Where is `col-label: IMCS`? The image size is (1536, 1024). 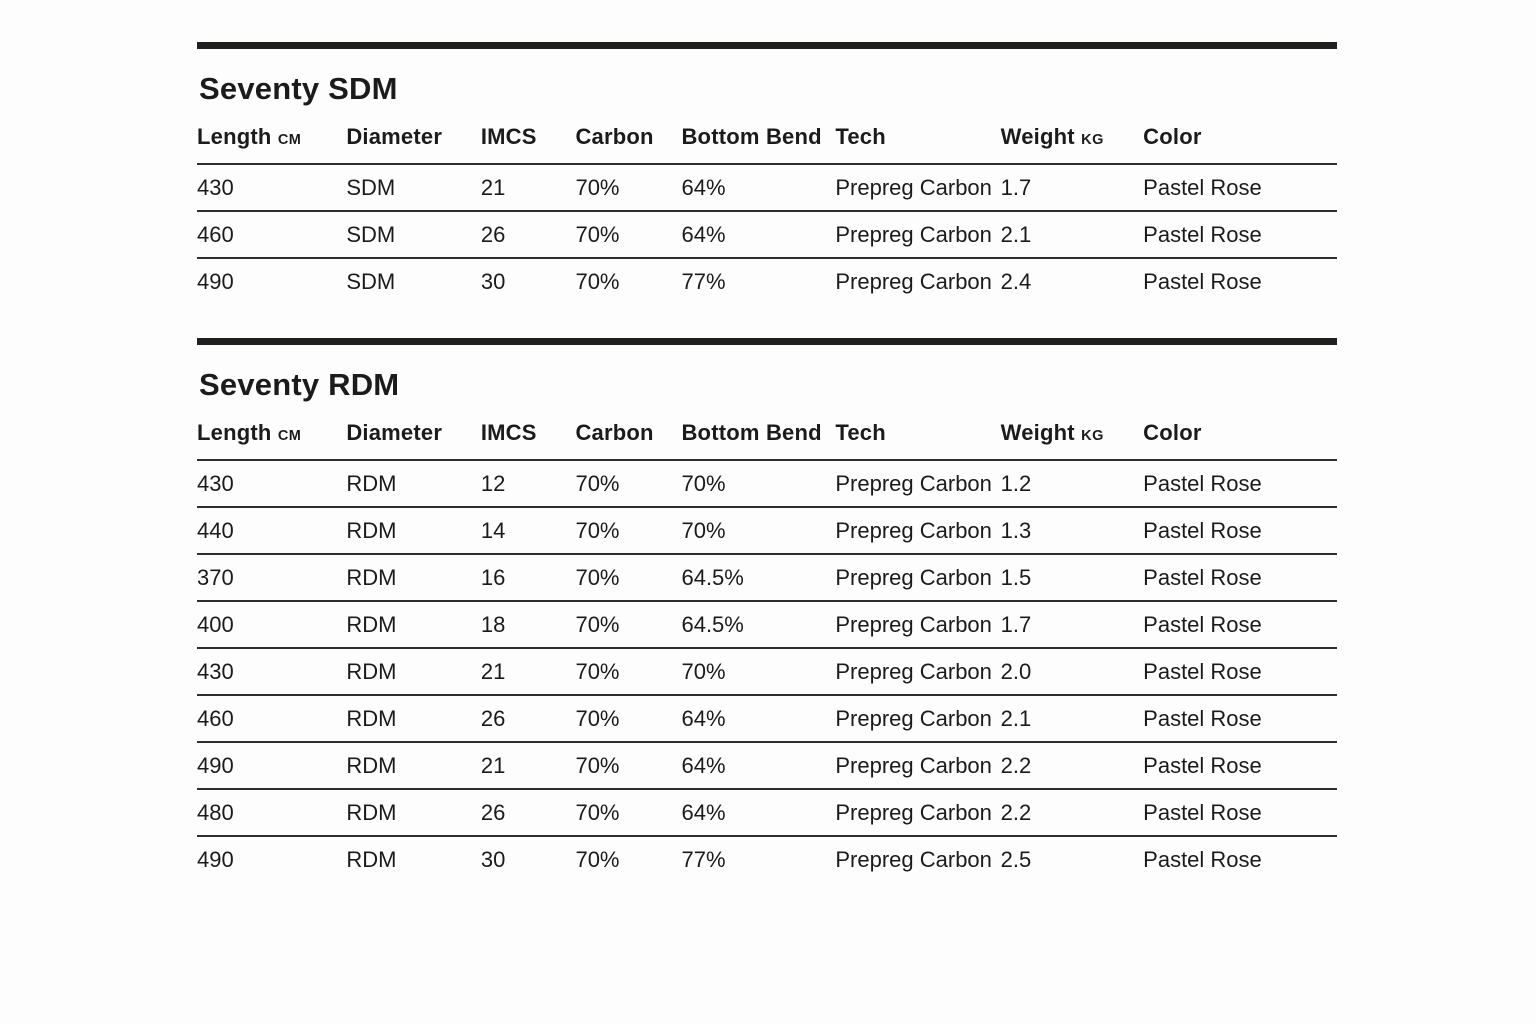
col-label: IMCS is located at coordinates (508, 432).